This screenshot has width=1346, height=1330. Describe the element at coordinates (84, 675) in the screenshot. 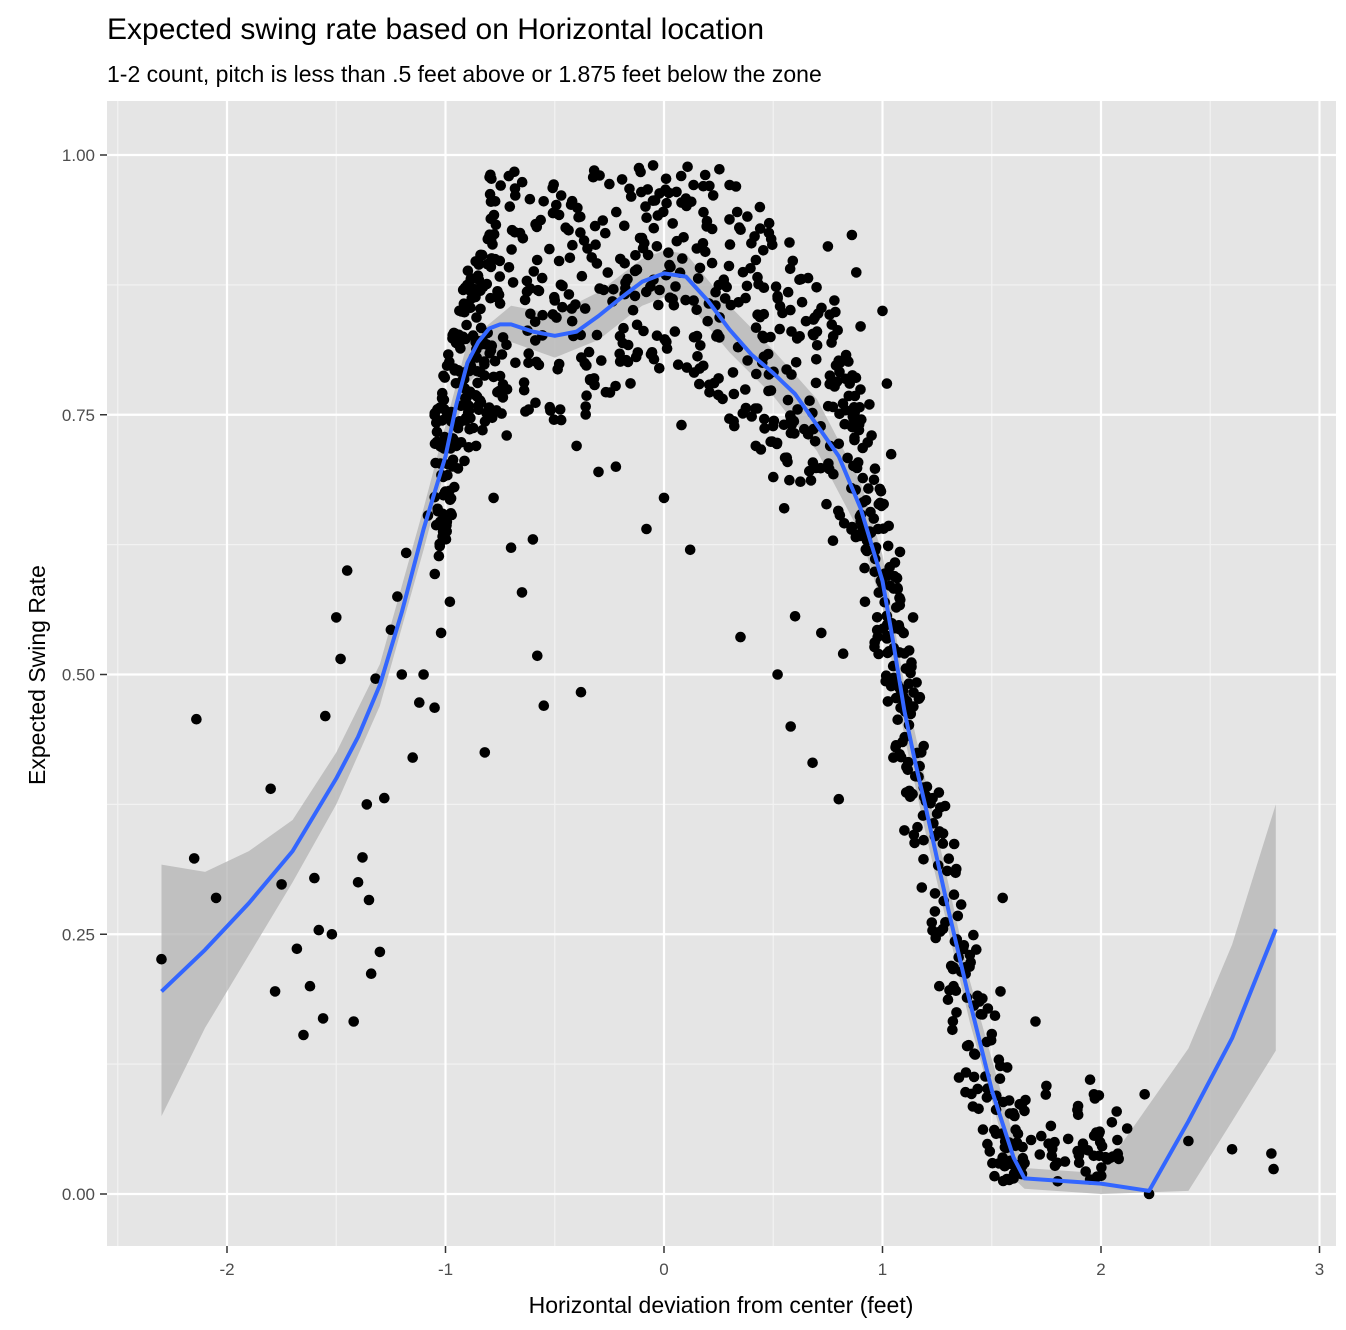

I see `y-axis-ticks: 0.00 0.25 0.50 0.75 1.00` at that location.